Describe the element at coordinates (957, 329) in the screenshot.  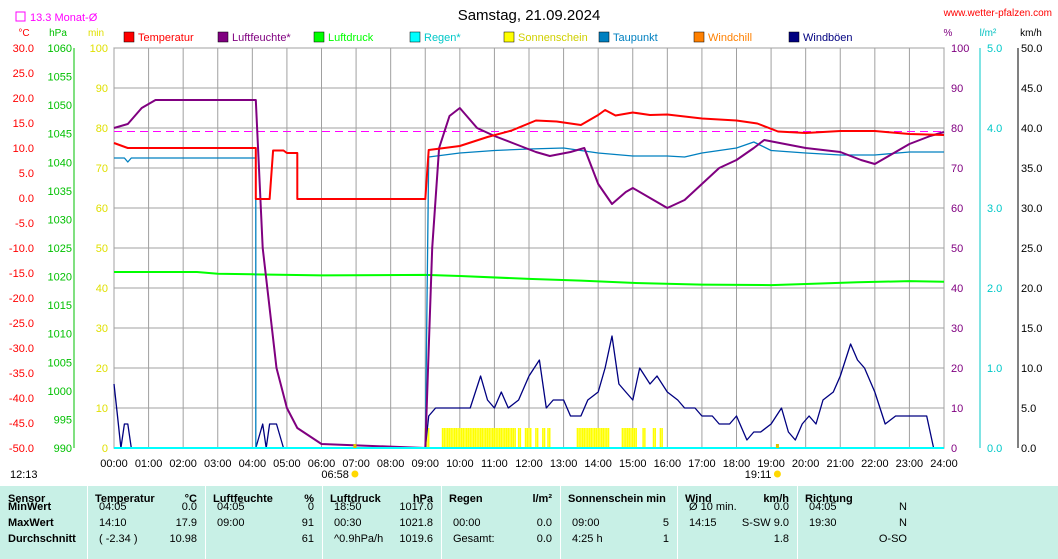
I see `pct-tick-label: 30` at that location.